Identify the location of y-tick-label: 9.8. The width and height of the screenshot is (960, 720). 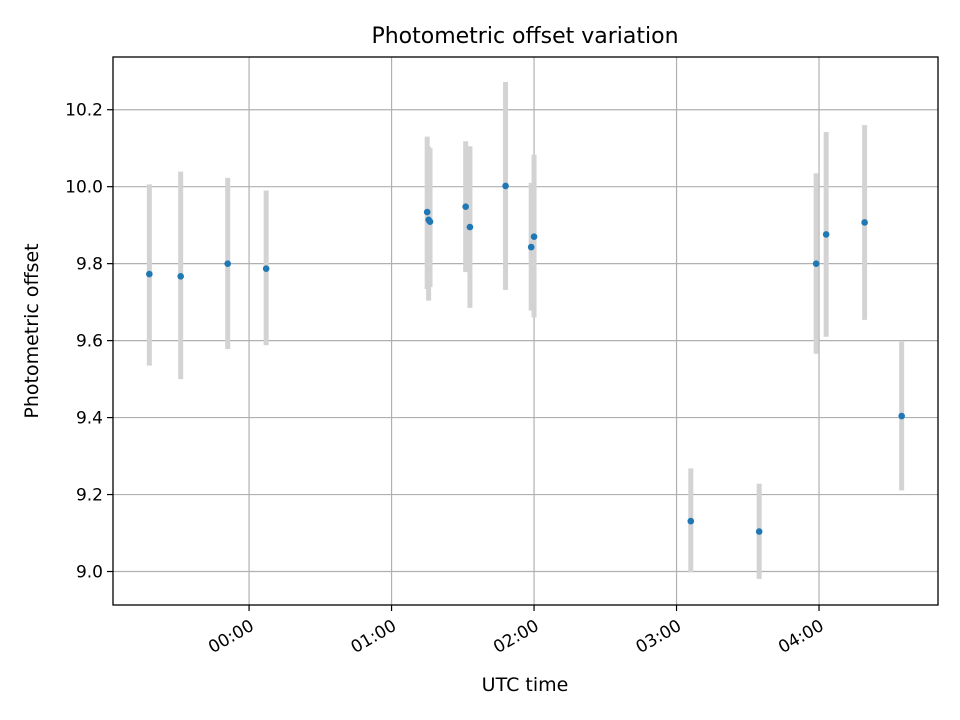
(89, 265).